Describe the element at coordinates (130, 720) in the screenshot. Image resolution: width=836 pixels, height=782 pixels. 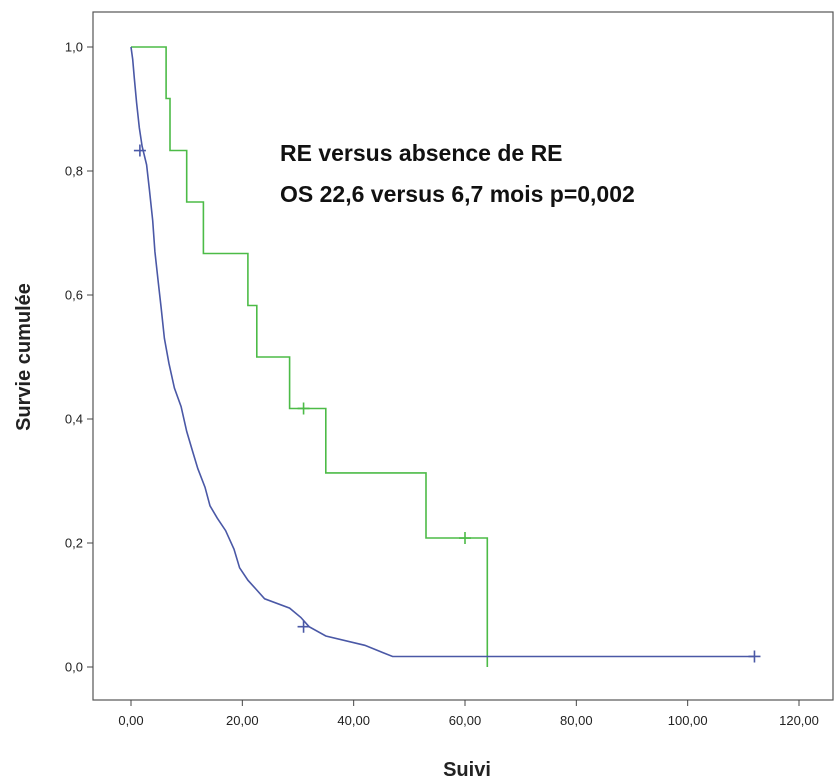
I see `x-tick-label: 0,00` at that location.